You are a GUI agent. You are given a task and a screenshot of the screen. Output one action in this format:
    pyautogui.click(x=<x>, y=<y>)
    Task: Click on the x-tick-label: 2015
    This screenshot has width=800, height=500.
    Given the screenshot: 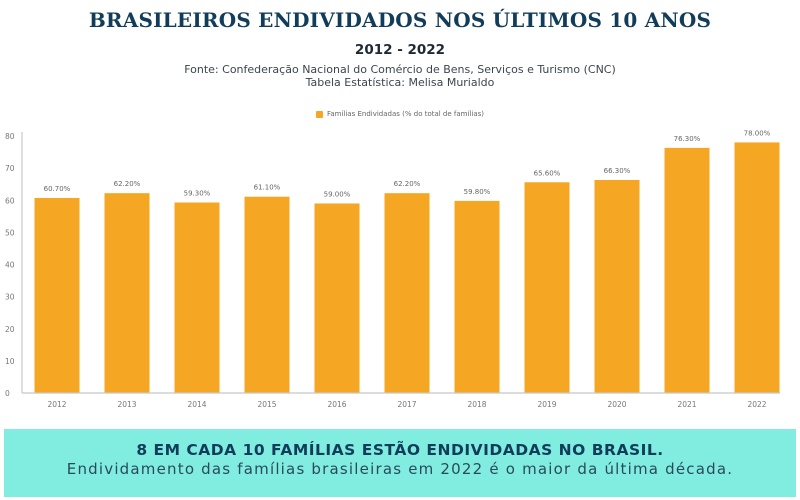 What is the action you would take?
    pyautogui.click(x=266, y=404)
    